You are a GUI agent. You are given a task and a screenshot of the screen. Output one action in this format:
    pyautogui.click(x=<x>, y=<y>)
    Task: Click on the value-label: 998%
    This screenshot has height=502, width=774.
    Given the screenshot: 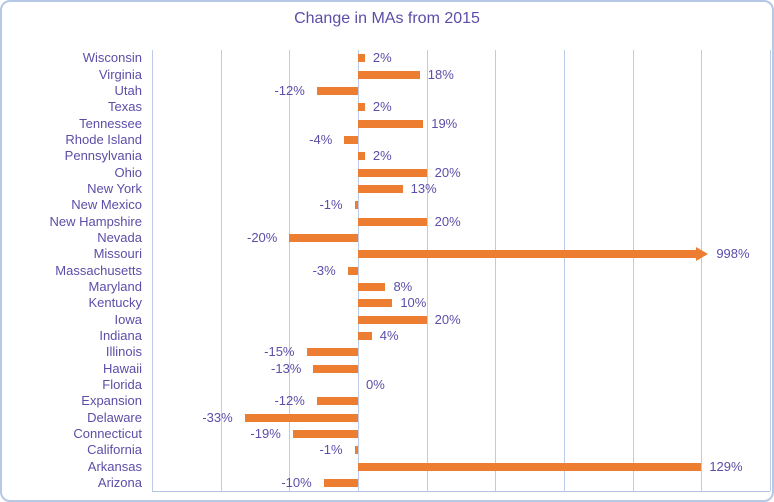 What is the action you would take?
    pyautogui.click(x=733, y=254)
    